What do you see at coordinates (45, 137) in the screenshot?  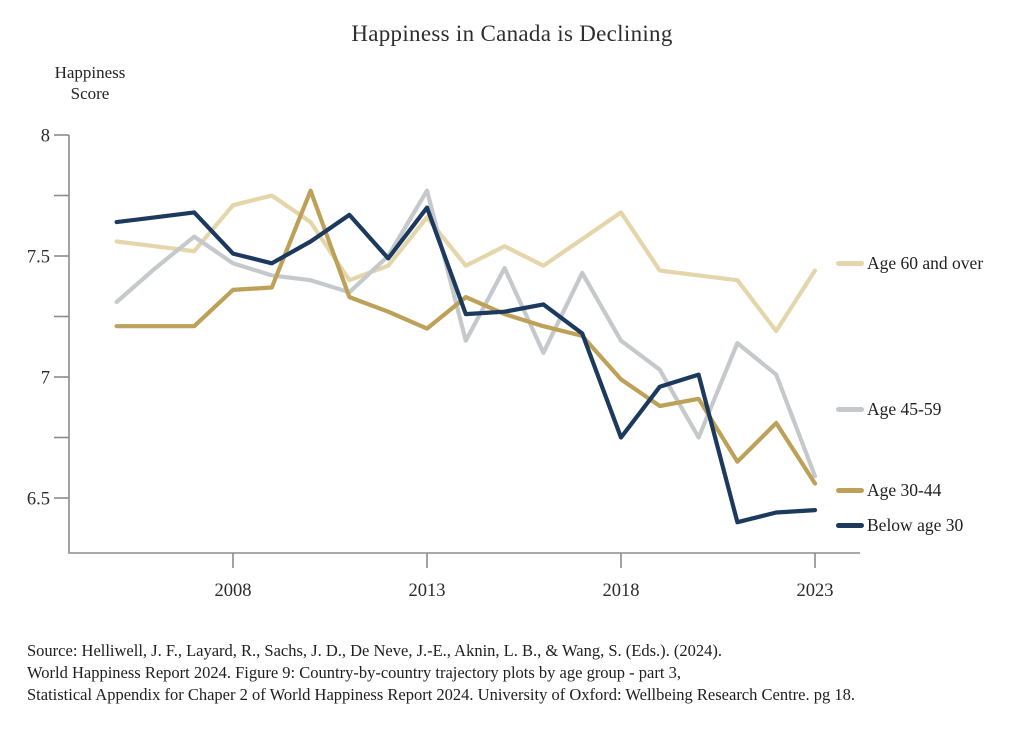 I see `y-tick-label: 8` at bounding box center [45, 137].